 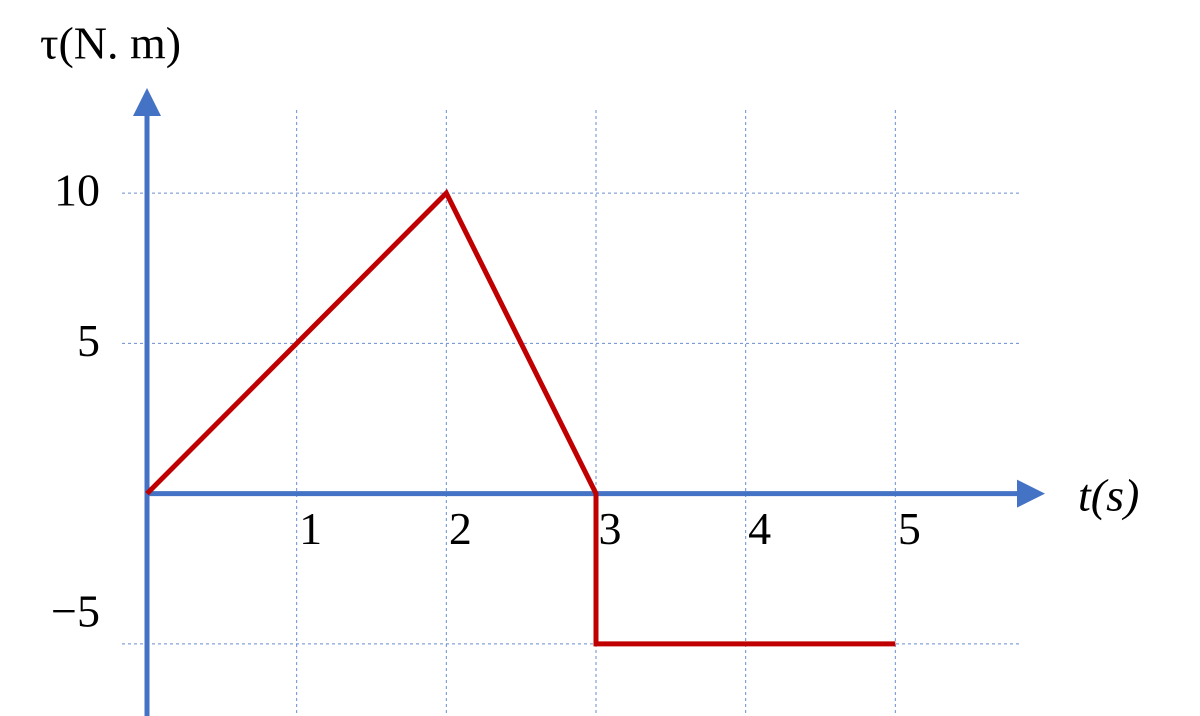 What do you see at coordinates (77, 190) in the screenshot?
I see `y-tick-label: 10` at bounding box center [77, 190].